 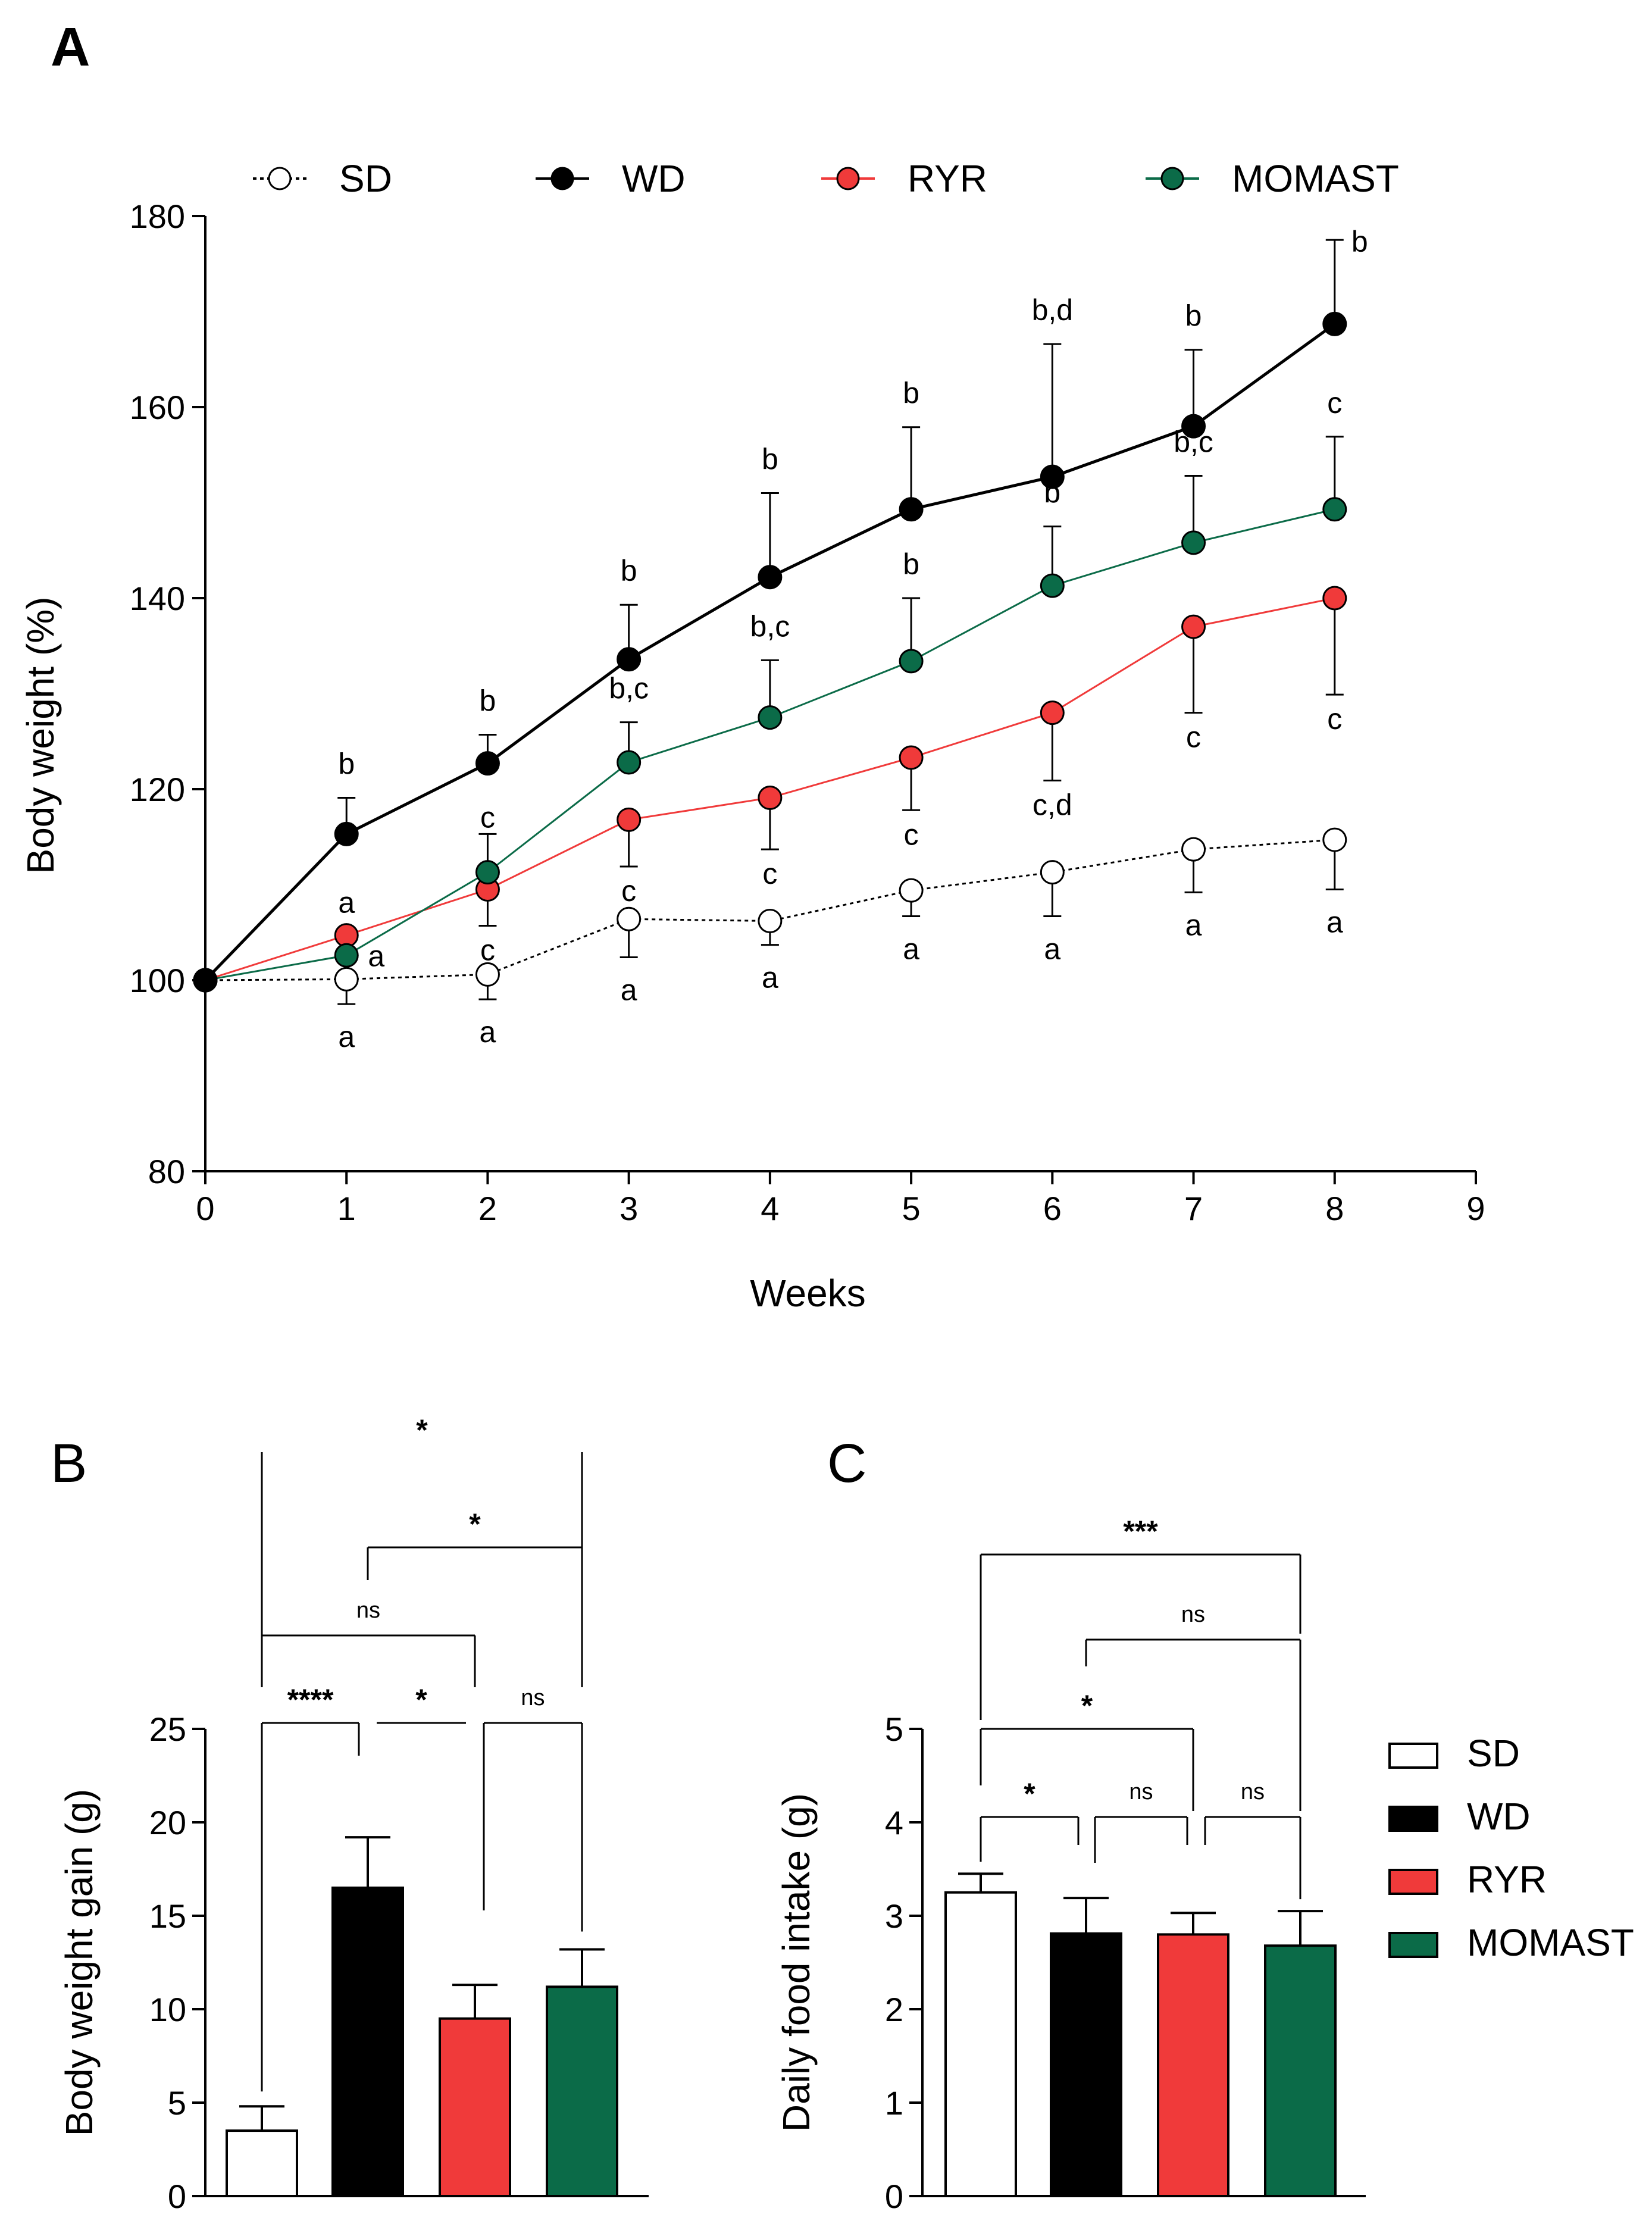 What do you see at coordinates (1550, 1942) in the screenshot?
I see `legend-label-momast: MOMAST` at bounding box center [1550, 1942].